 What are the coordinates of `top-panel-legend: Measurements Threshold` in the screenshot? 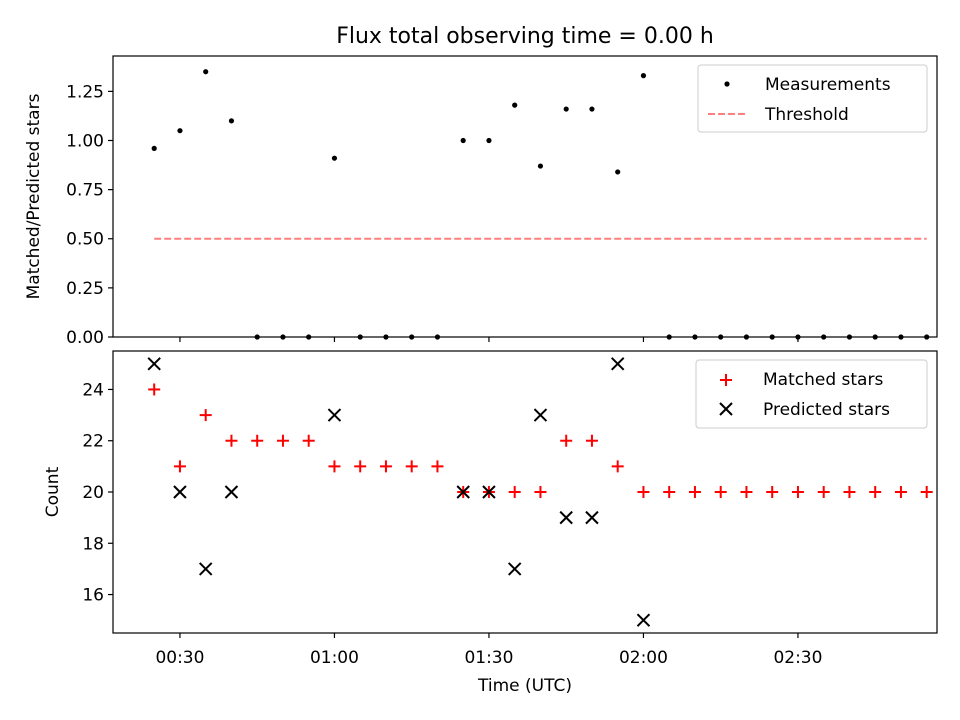 It's located at (812, 98).